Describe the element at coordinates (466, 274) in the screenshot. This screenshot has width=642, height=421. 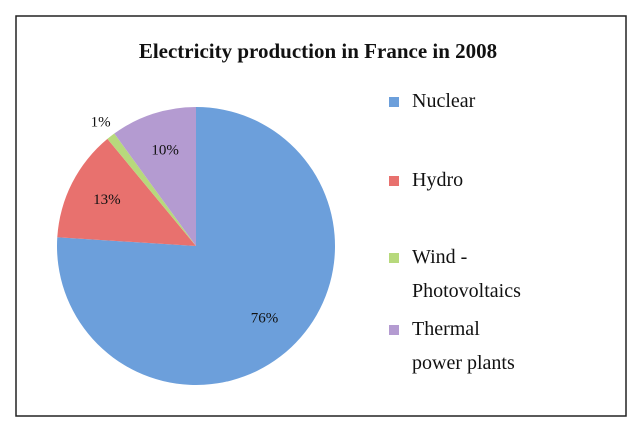
I see `legend-label: Wind - Photovoltaics` at that location.